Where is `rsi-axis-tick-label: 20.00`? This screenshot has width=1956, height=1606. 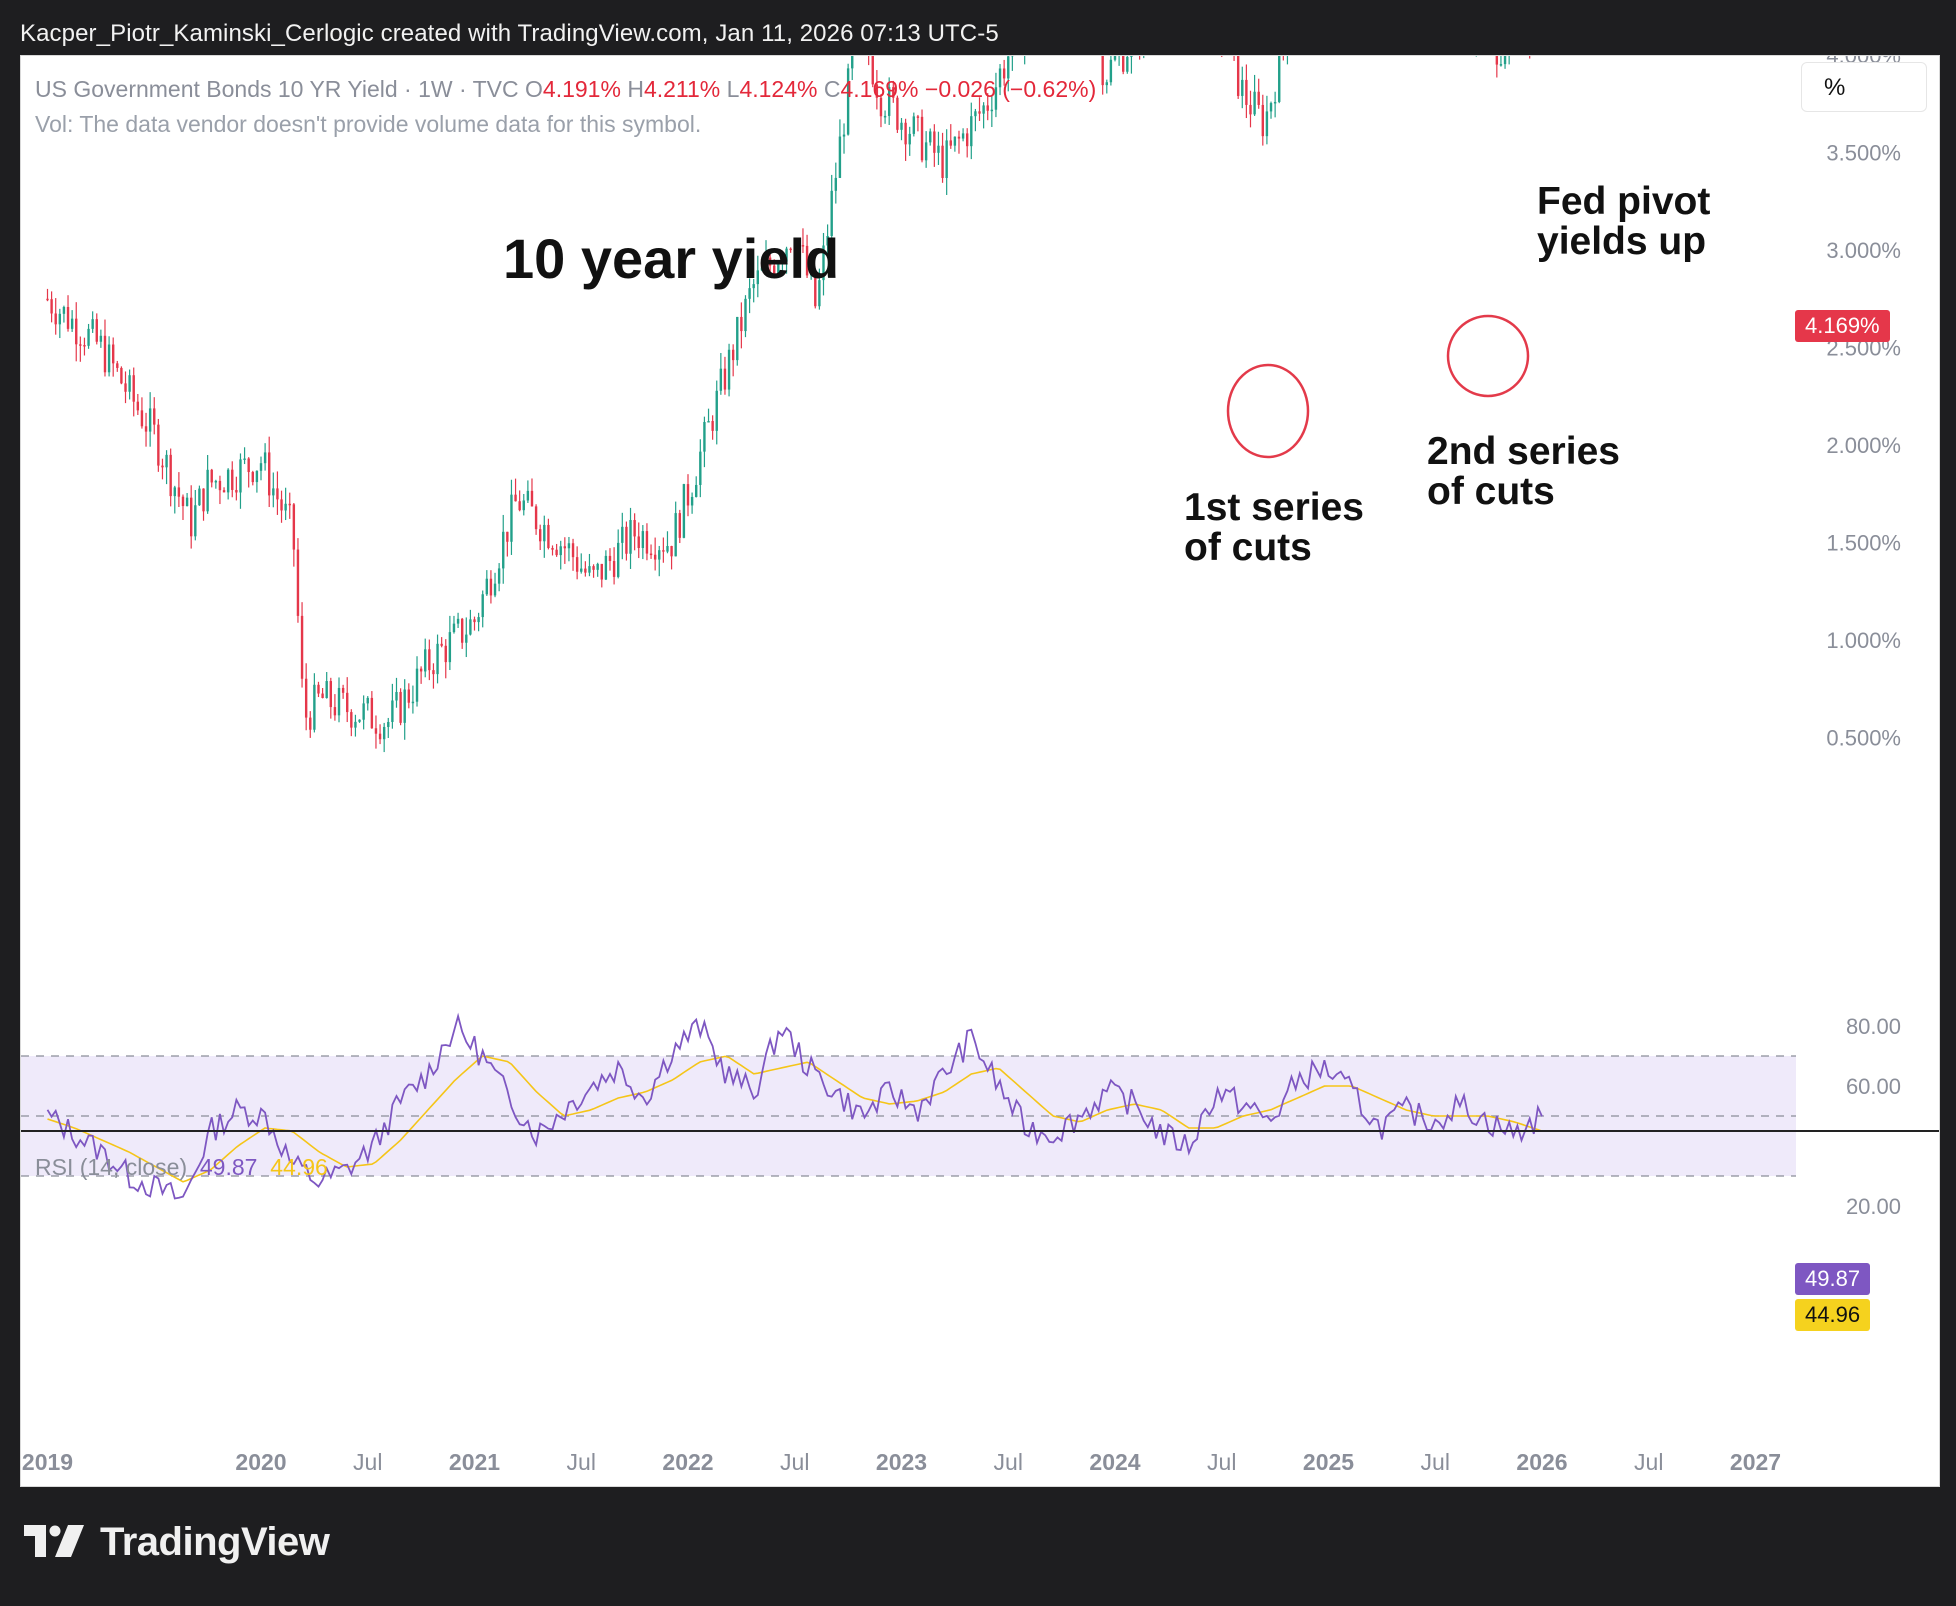
rsi-axis-tick-label: 20.00 is located at coordinates (1873, 1206).